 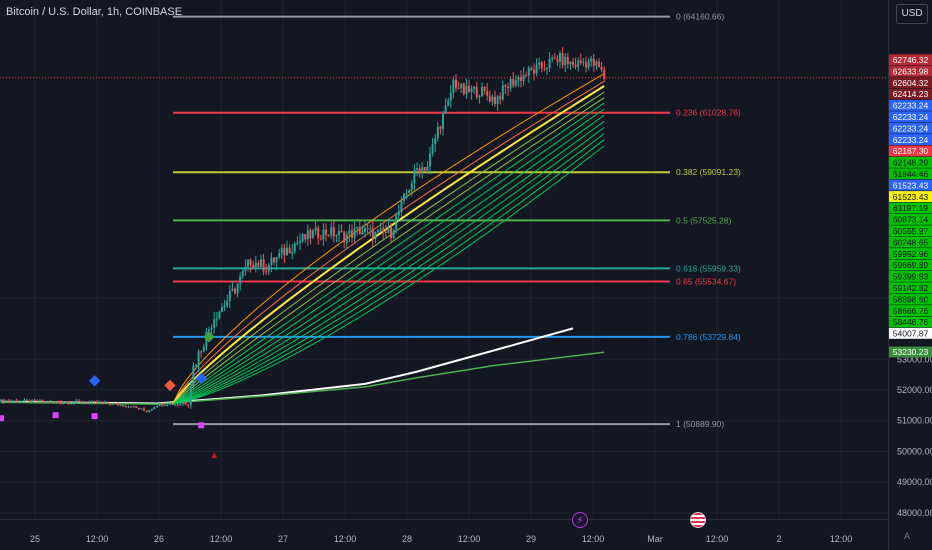 I want to click on price-scale-label: 61523.43, so click(x=911, y=197).